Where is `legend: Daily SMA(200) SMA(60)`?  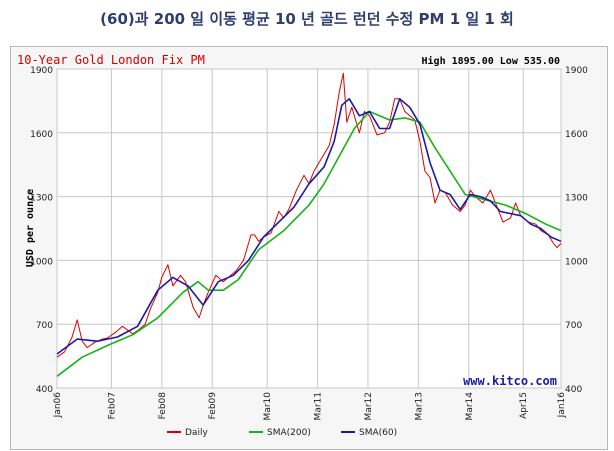
legend: Daily SMA(200) SMA(60) is located at coordinates (282, 433).